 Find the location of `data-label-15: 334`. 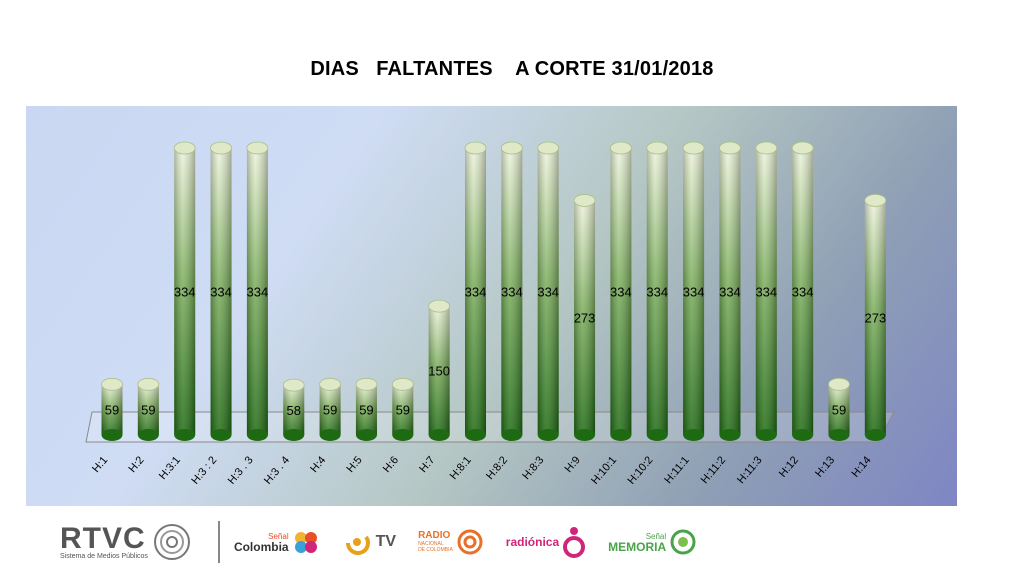

data-label-15: 334 is located at coordinates (621, 292).